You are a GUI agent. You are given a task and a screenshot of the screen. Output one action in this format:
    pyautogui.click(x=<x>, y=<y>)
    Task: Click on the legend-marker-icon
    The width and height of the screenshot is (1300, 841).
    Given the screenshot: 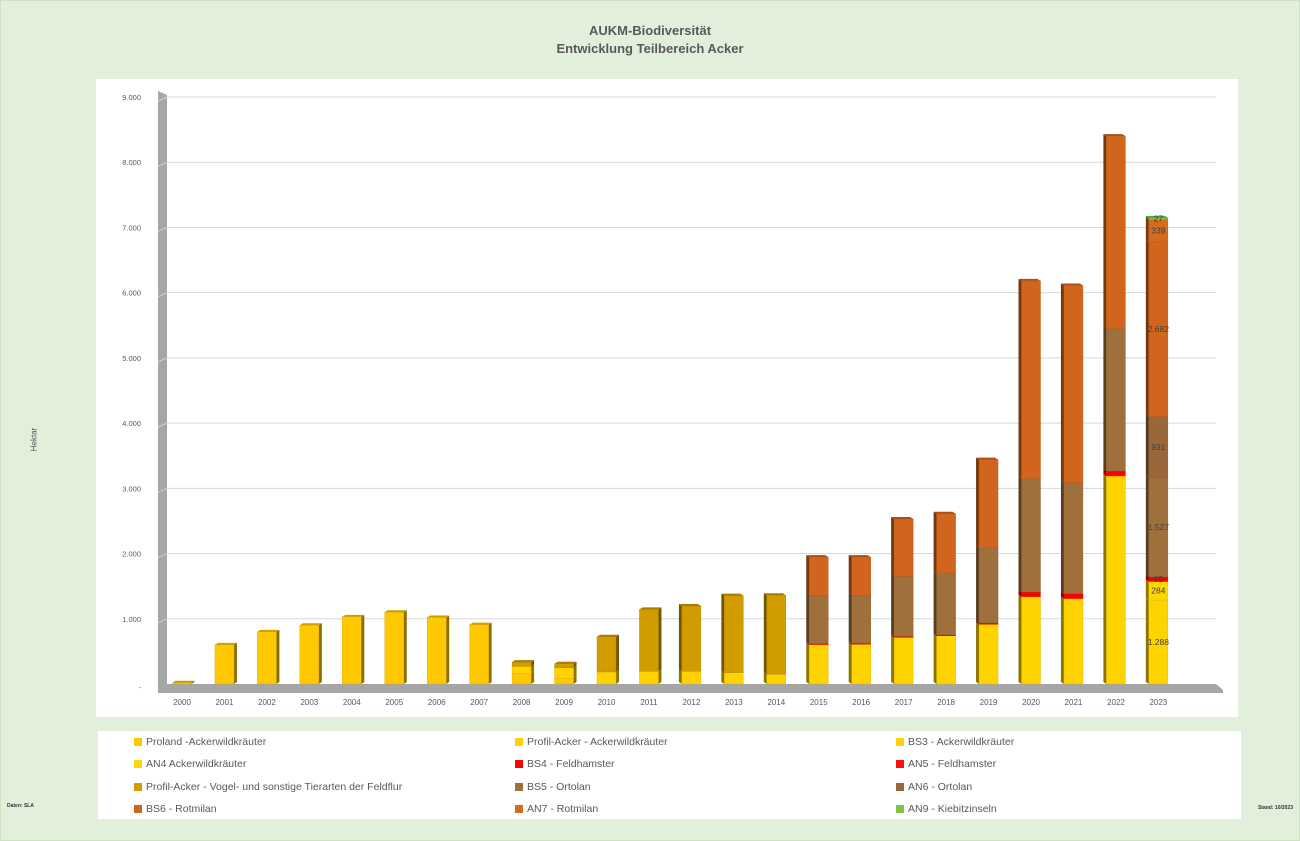 What is the action you would take?
    pyautogui.click(x=519, y=742)
    